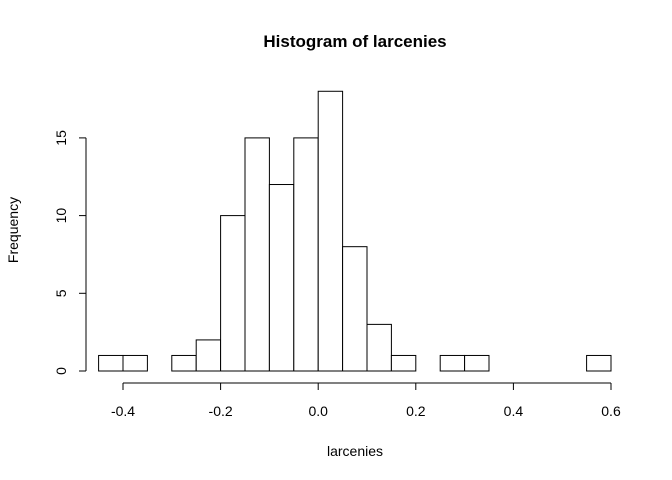 This screenshot has width=672, height=480. What do you see at coordinates (355, 451) in the screenshot?
I see `x-axis-label: larcenies` at bounding box center [355, 451].